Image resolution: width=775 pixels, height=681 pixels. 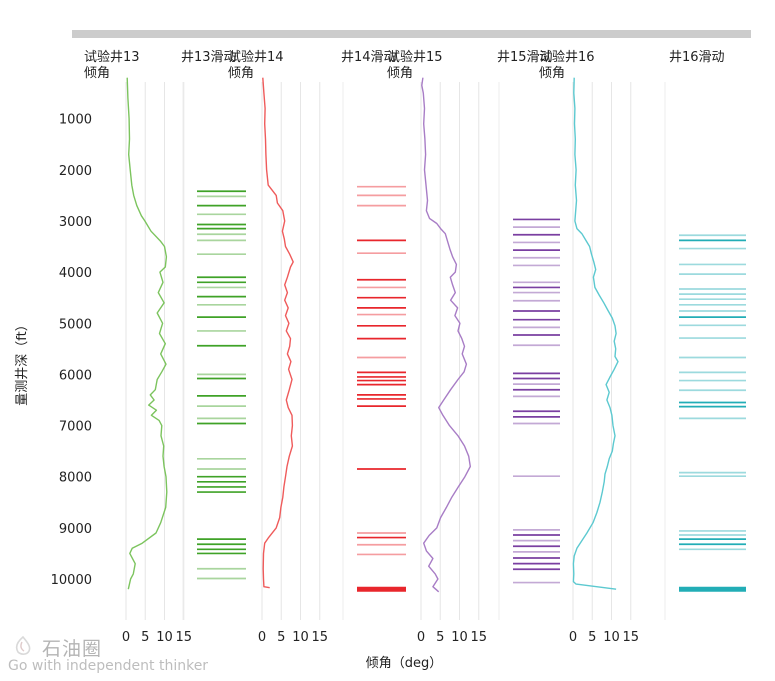 What do you see at coordinates (75, 478) in the screenshot?
I see `y-tick-label: 8000` at bounding box center [75, 478].